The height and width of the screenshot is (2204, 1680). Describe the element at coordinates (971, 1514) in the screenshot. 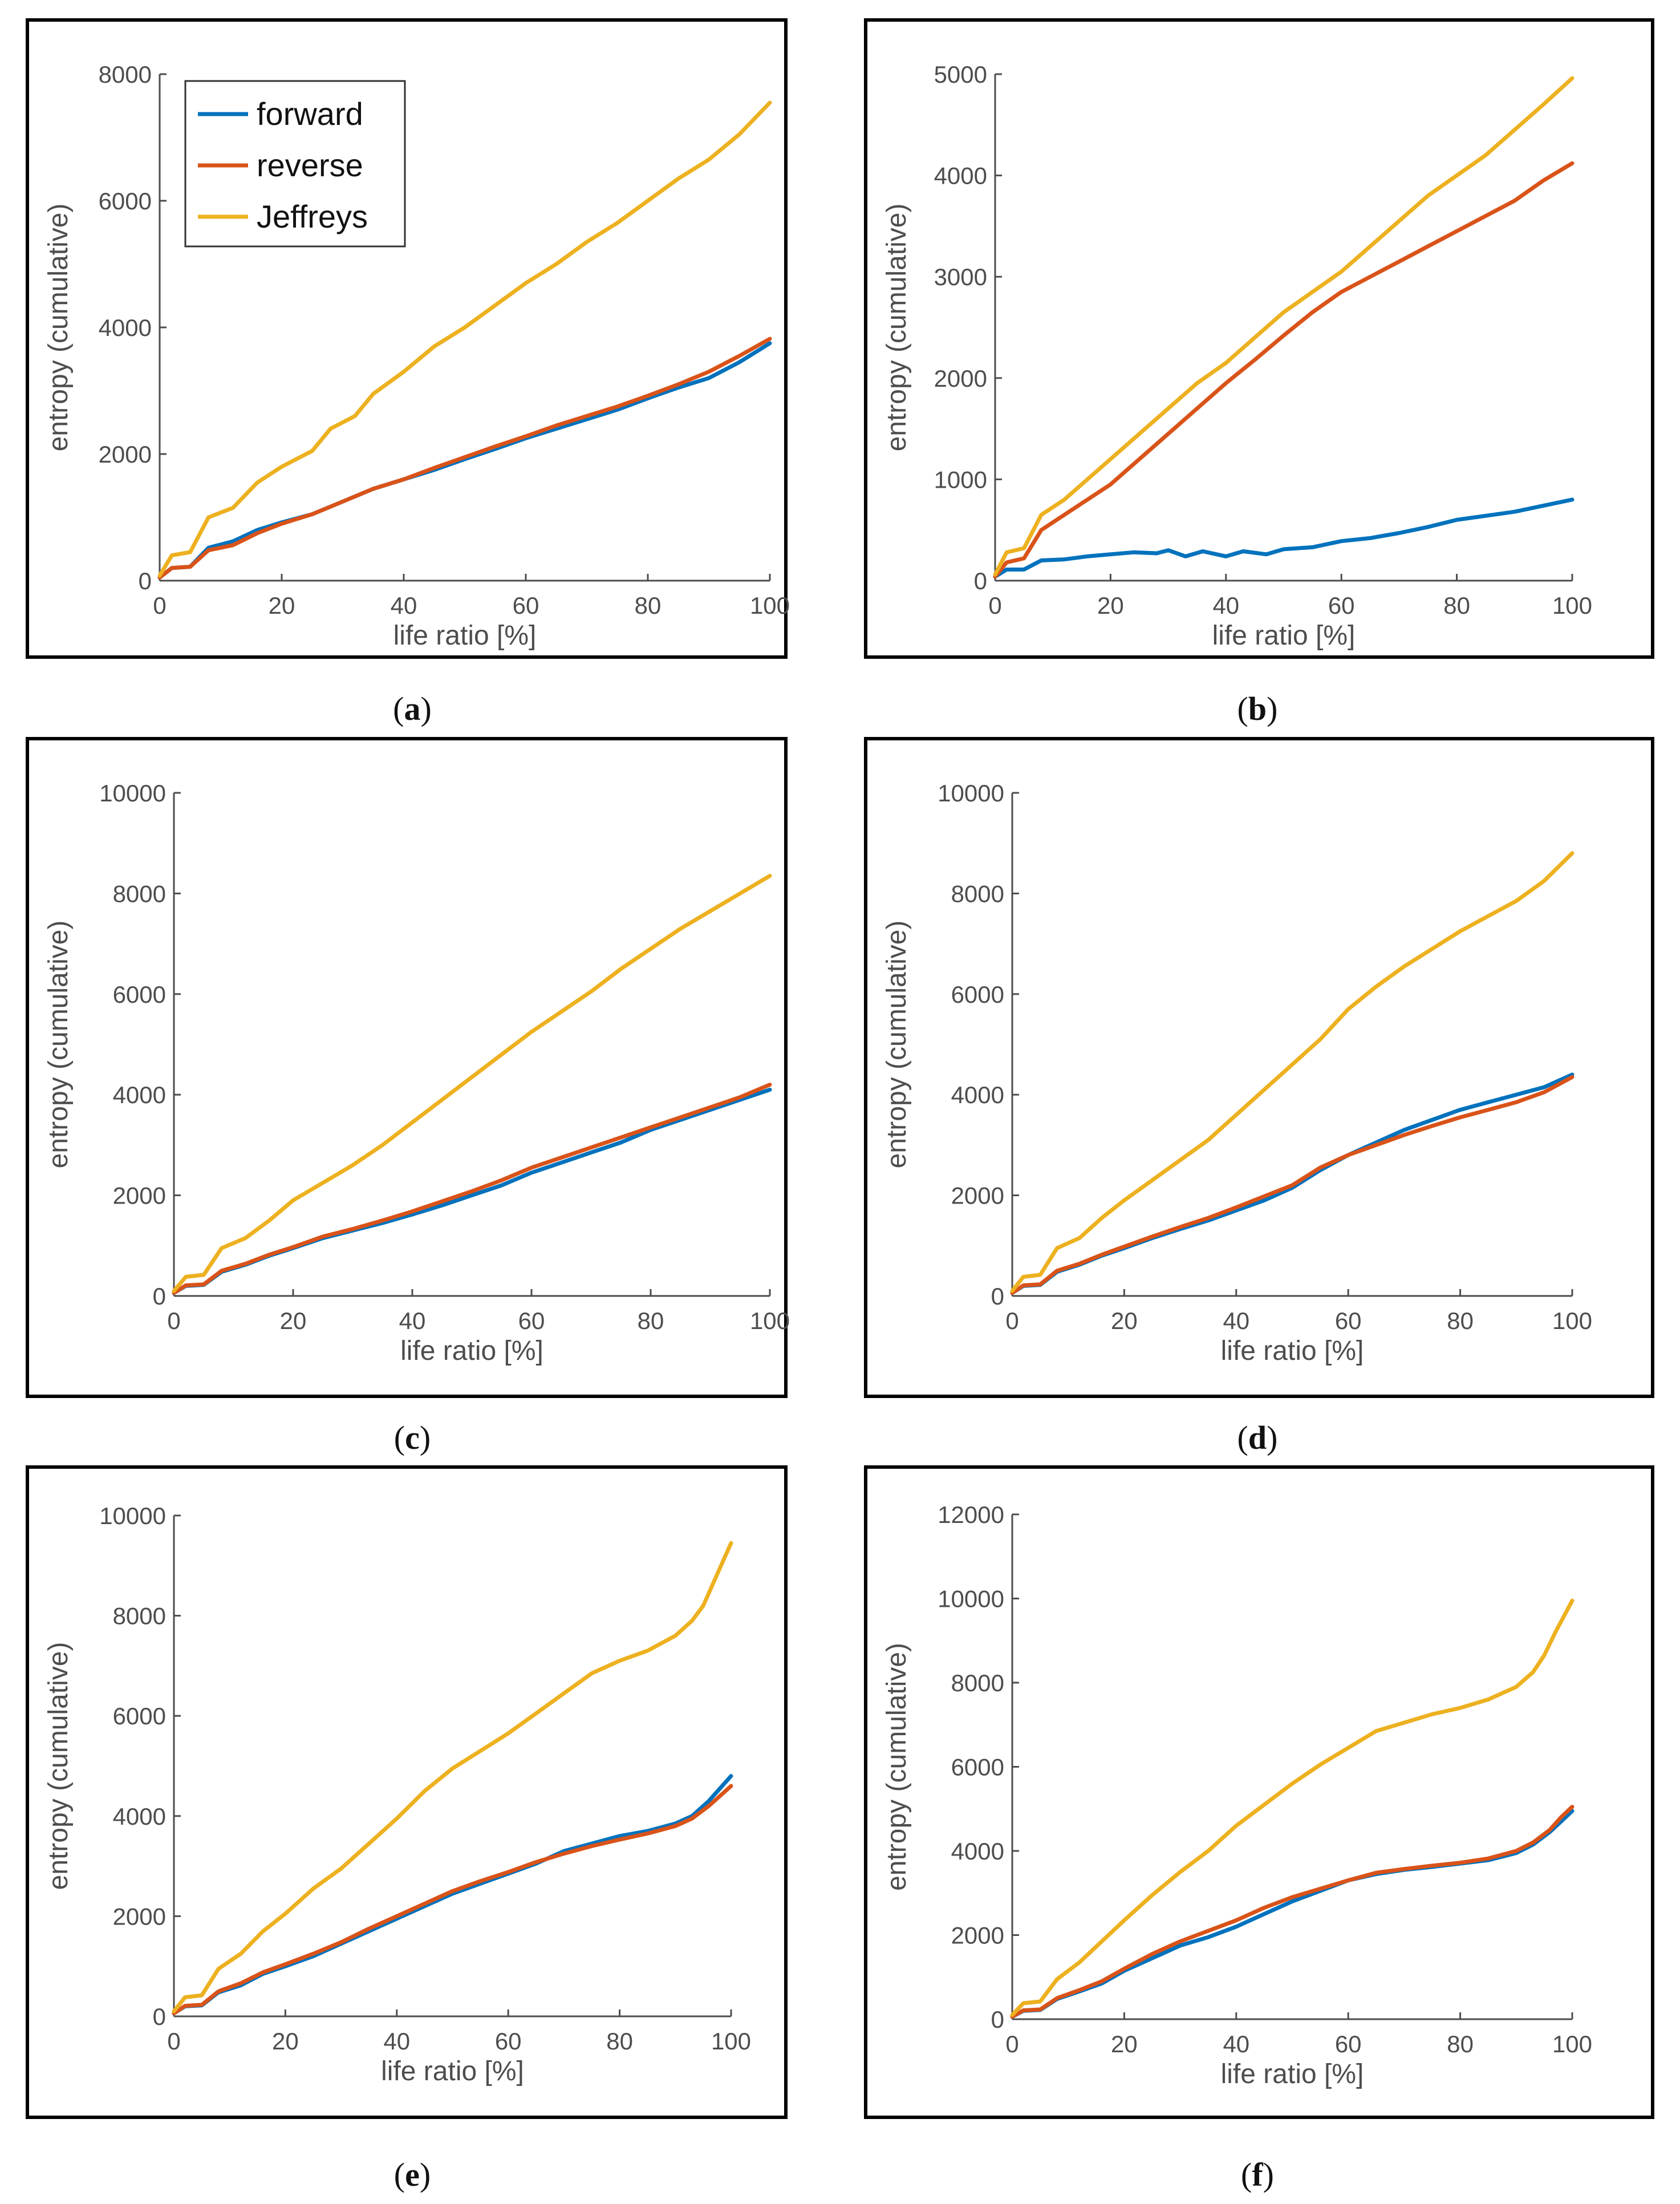

I see `y-tick-label: 12000` at that location.